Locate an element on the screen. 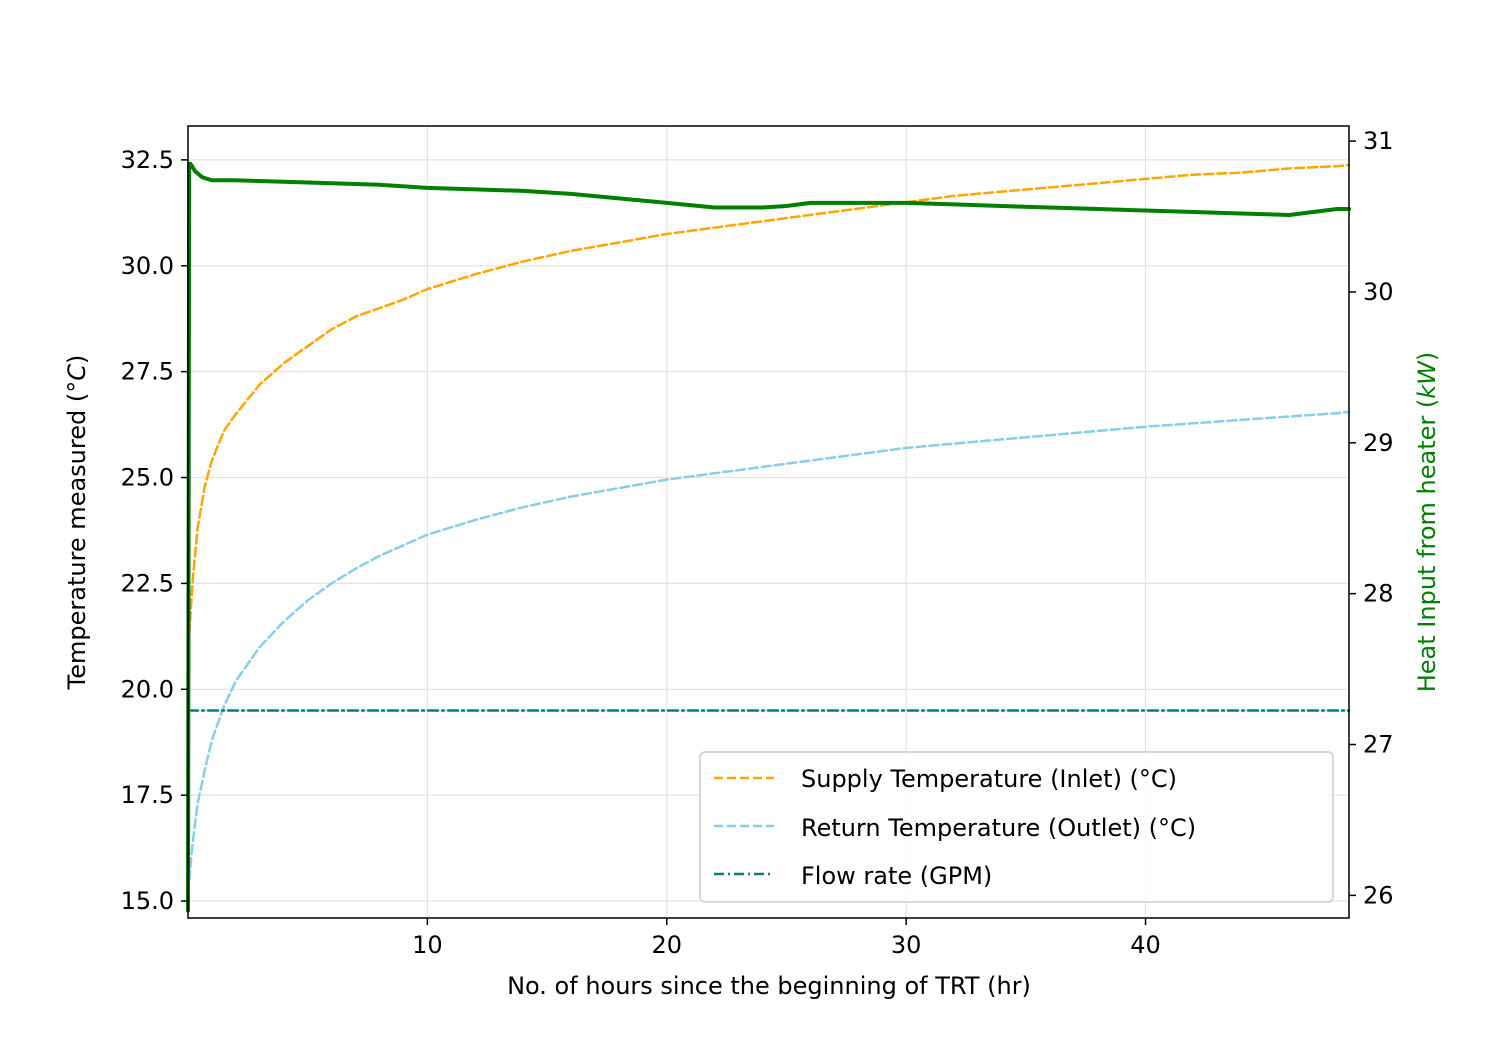 The height and width of the screenshot is (1050, 1500). x-tick-label: 30 is located at coordinates (906, 945).